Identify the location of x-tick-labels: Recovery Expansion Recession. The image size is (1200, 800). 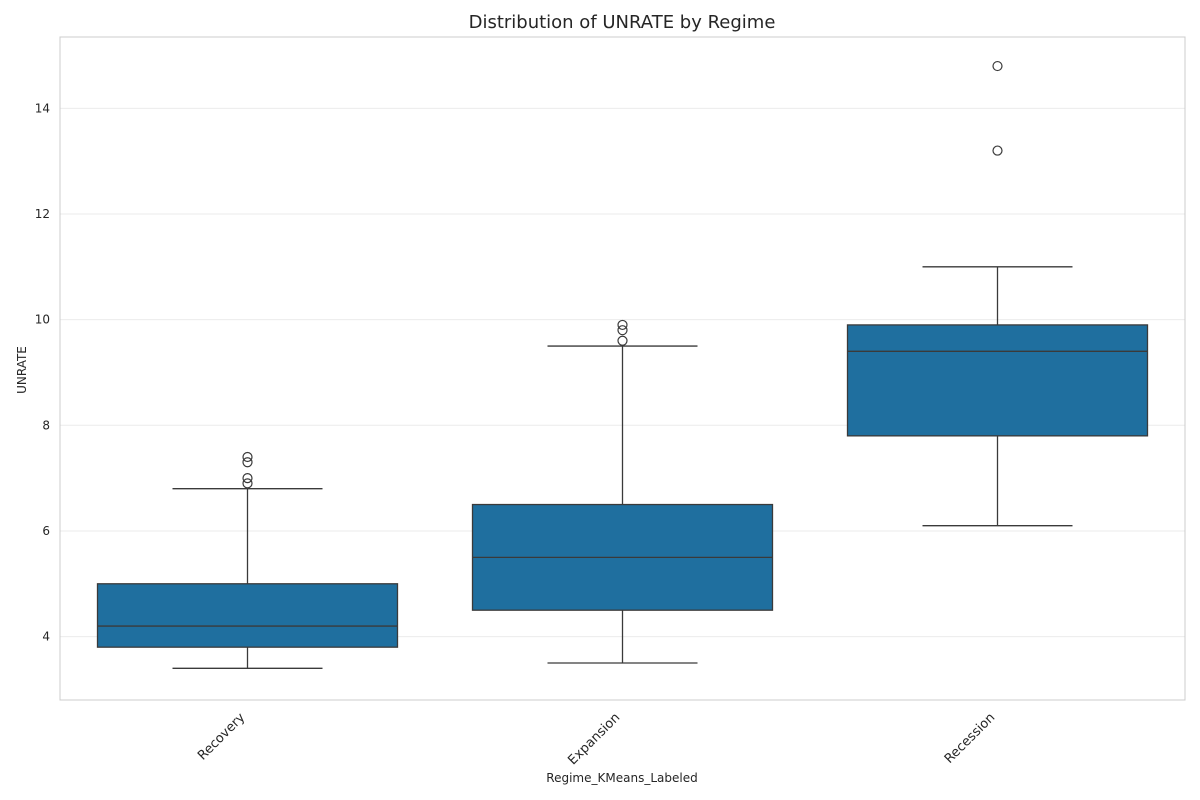
(596, 739).